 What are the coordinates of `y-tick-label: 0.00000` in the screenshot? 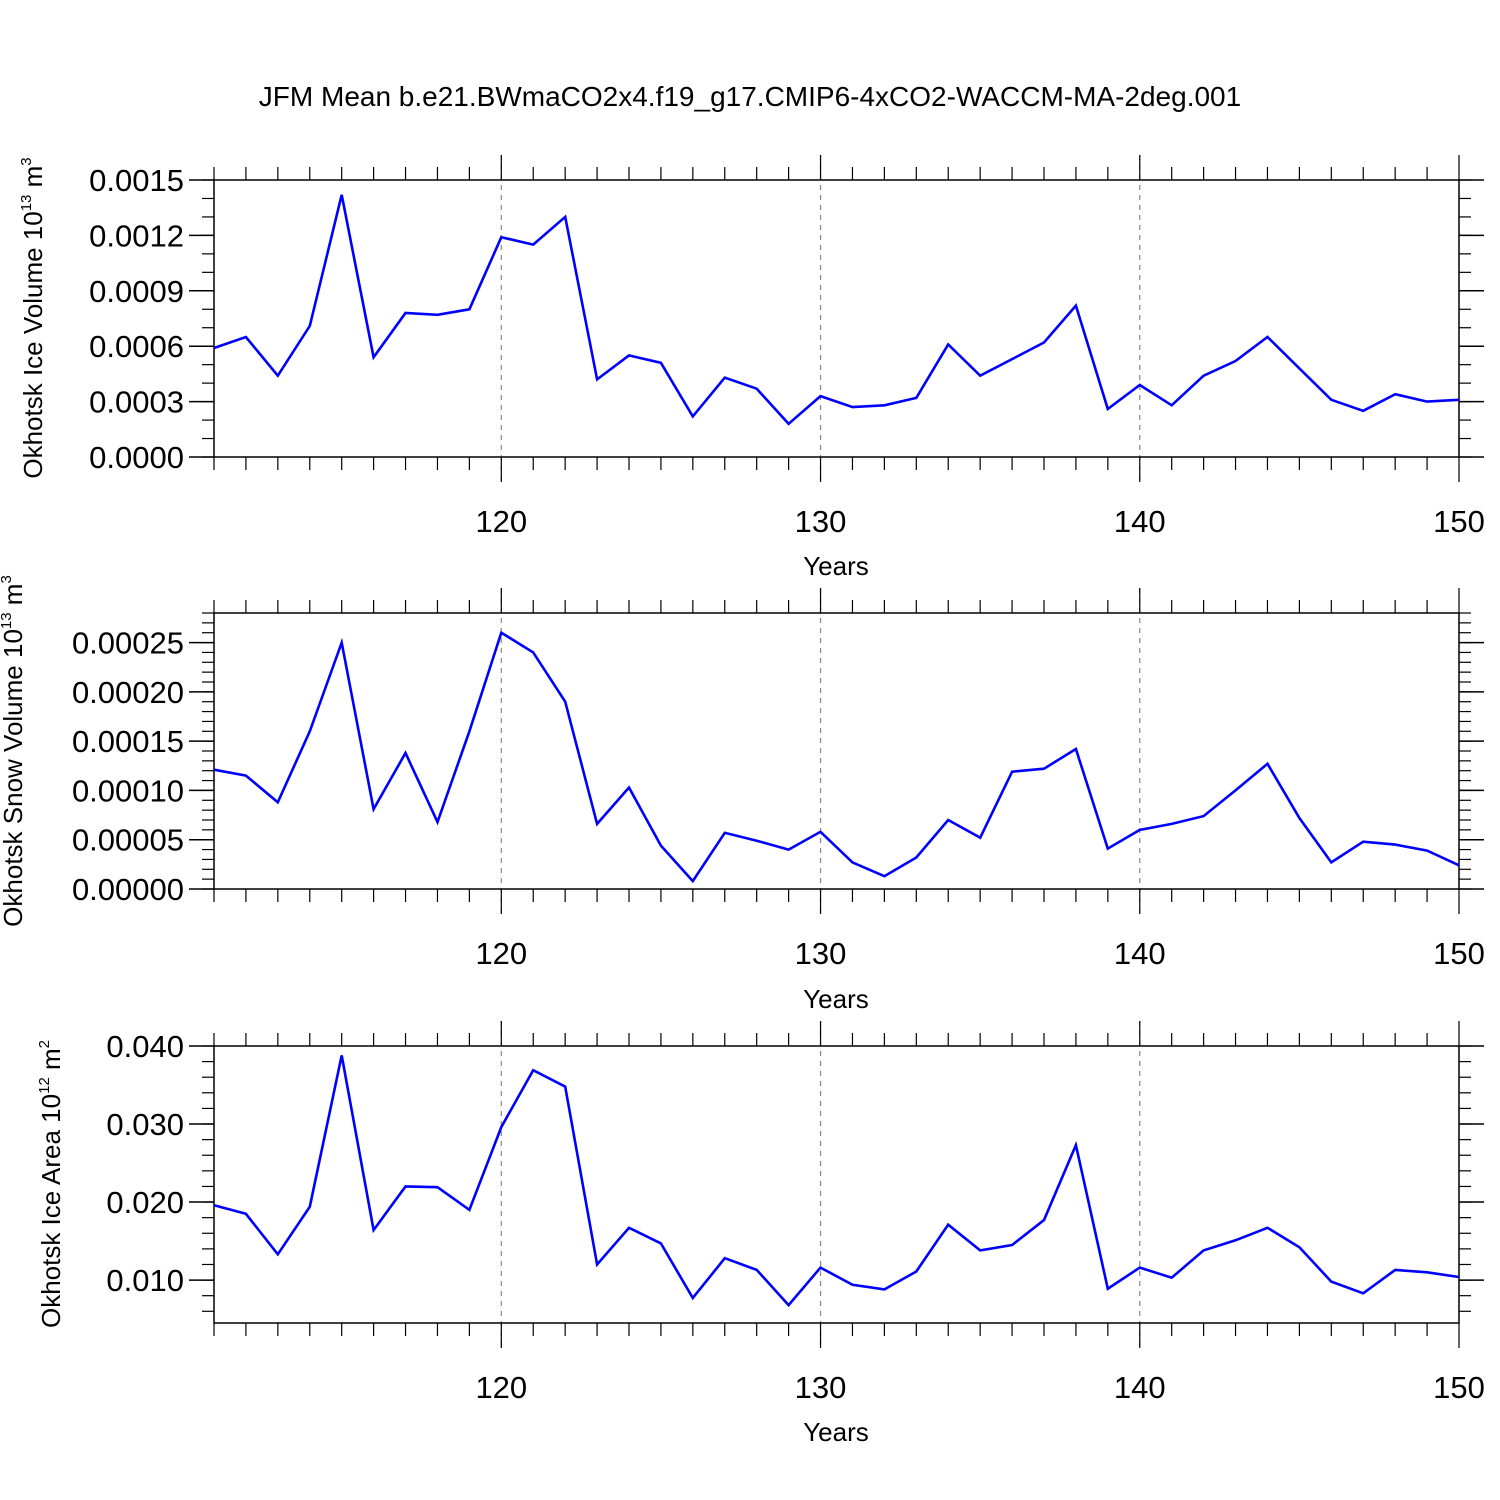 It's located at (128, 889).